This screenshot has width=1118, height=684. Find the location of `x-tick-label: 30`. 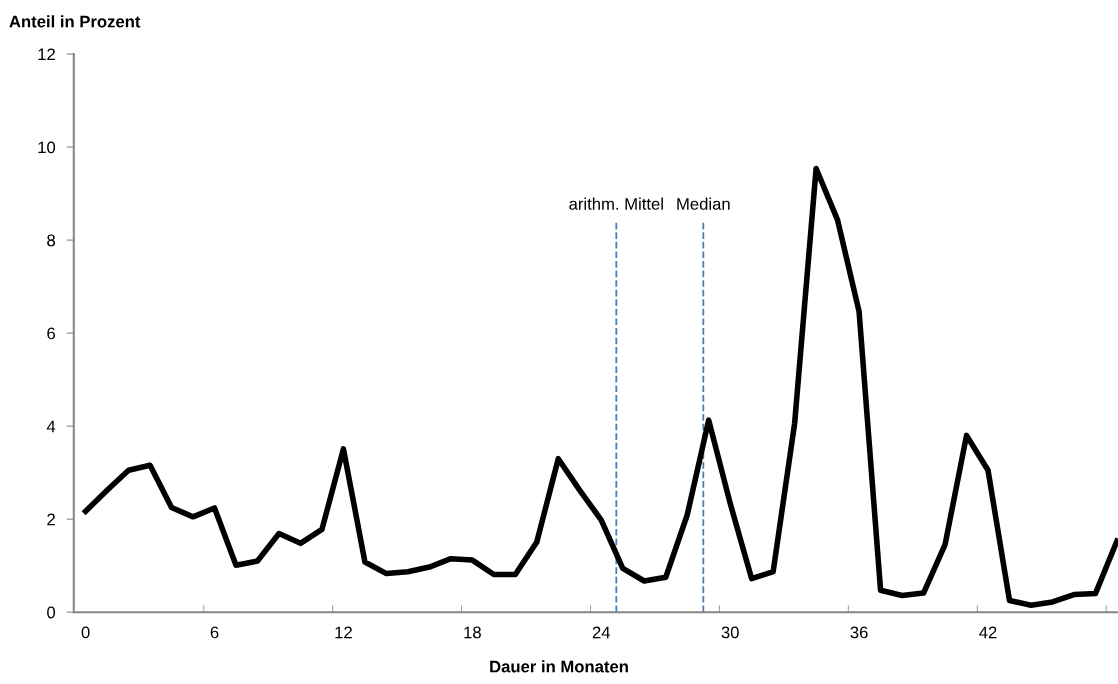

x-tick-label: 30 is located at coordinates (730, 632).